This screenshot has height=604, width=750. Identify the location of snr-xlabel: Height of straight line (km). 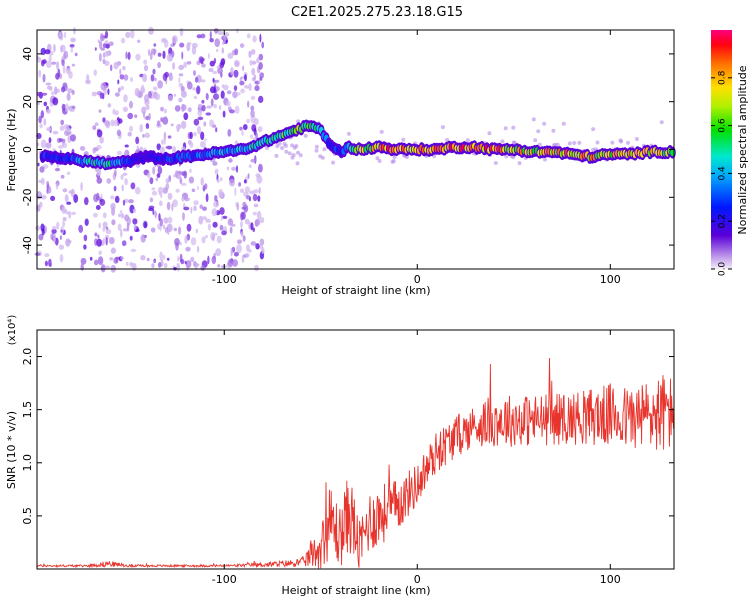
(355, 590).